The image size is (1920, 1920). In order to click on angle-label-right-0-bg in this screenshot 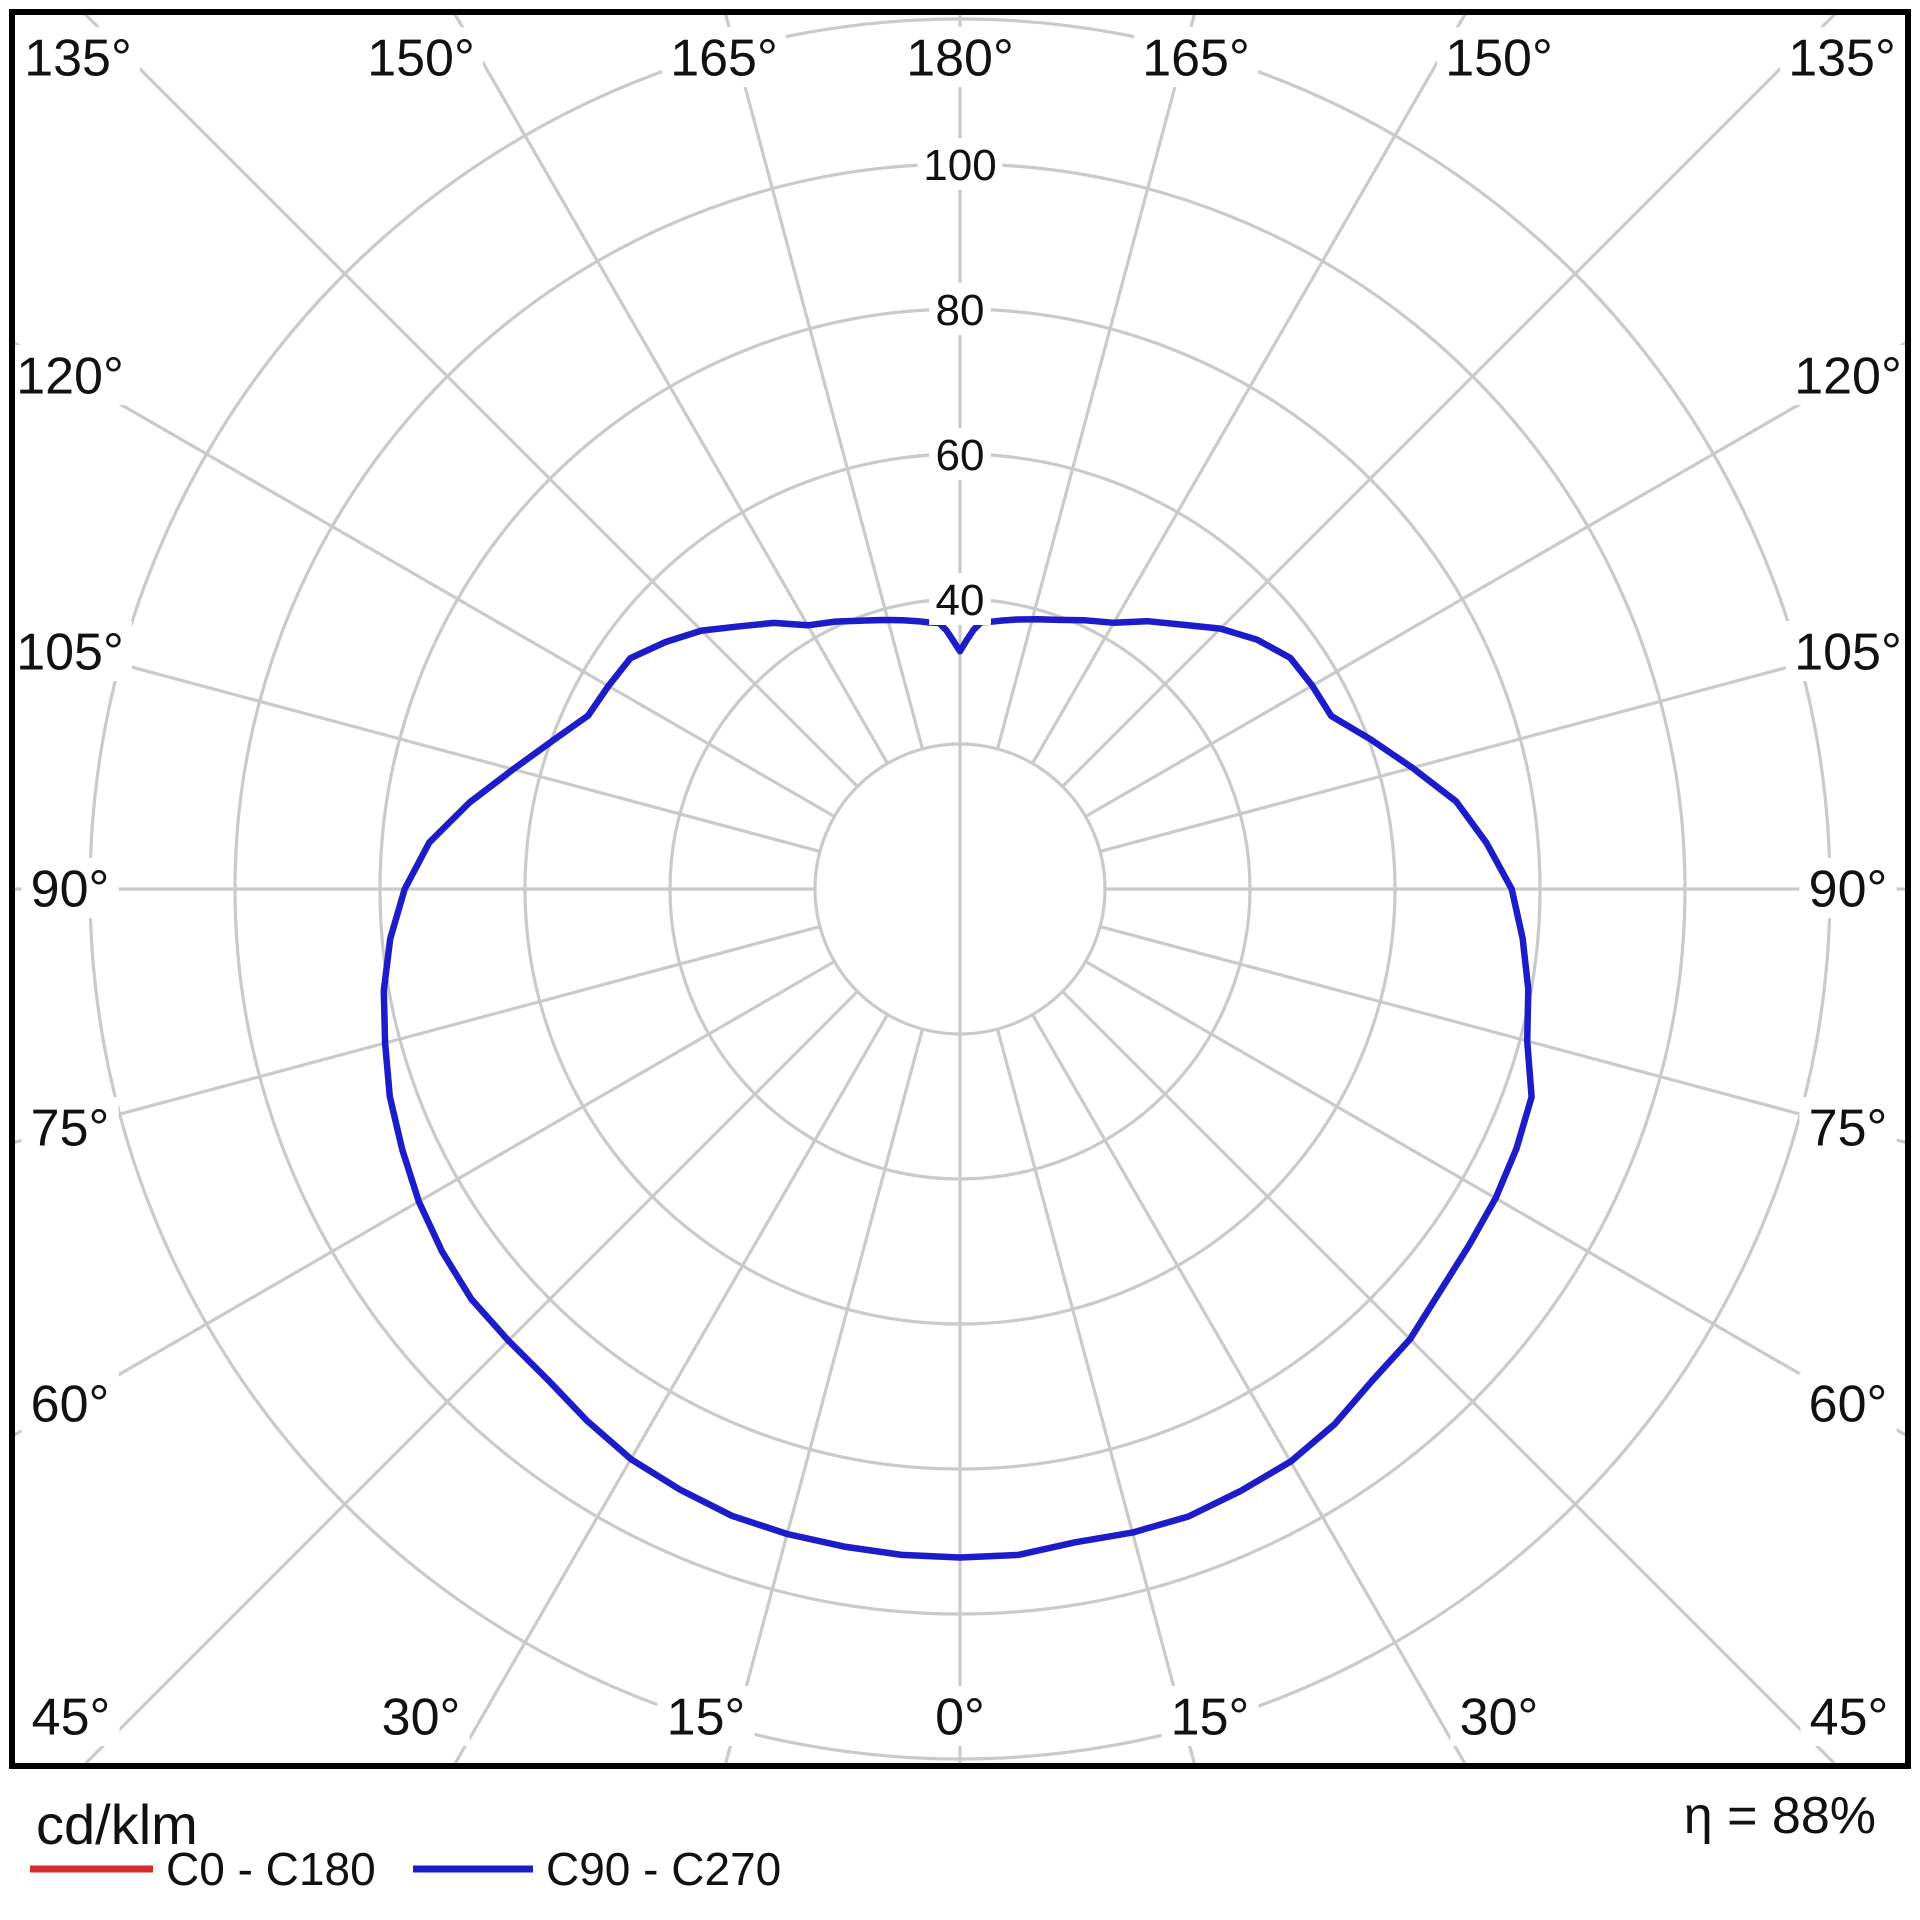, I will do `click(1848, 375)`.